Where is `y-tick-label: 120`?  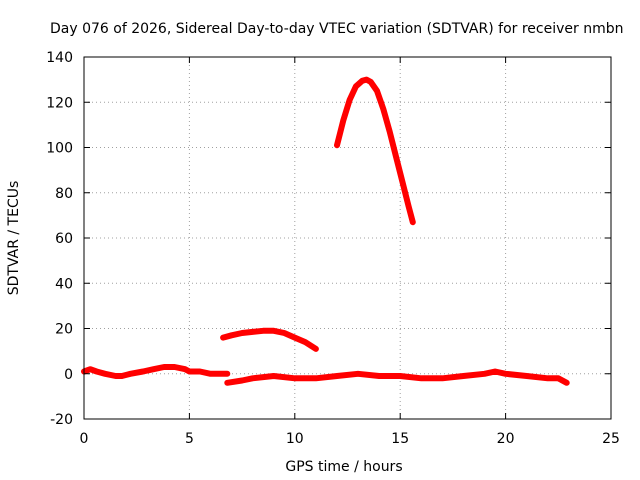
y-tick-label: 120 is located at coordinates (59, 103).